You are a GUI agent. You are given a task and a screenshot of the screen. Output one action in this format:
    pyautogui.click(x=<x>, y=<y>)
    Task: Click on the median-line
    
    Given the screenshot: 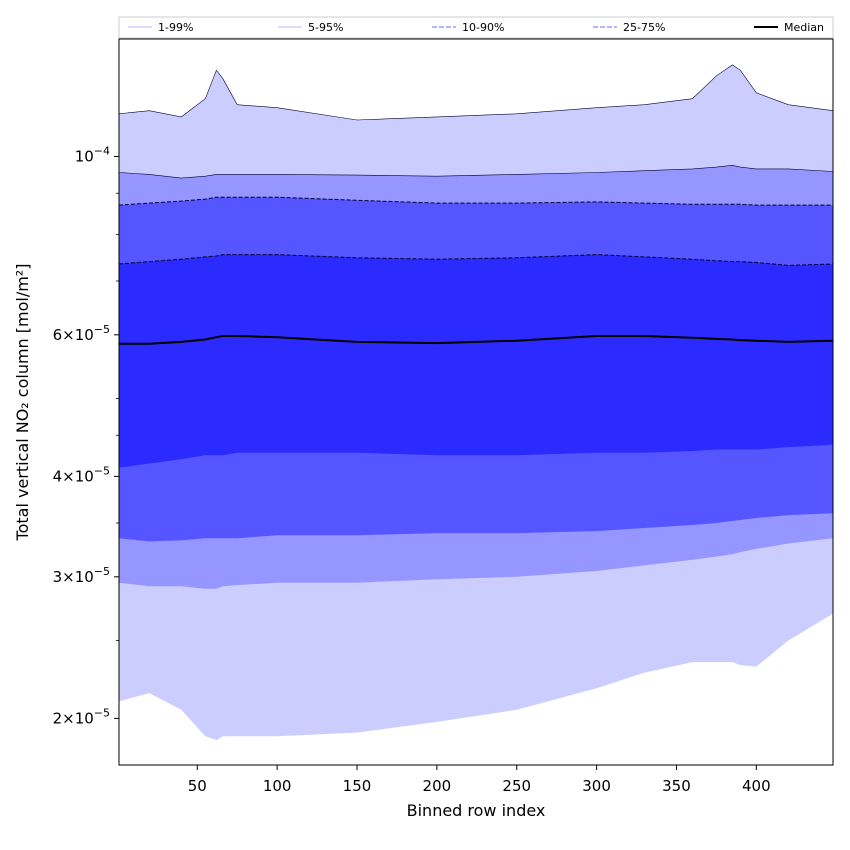 What is the action you would take?
    pyautogui.click(x=476, y=340)
    